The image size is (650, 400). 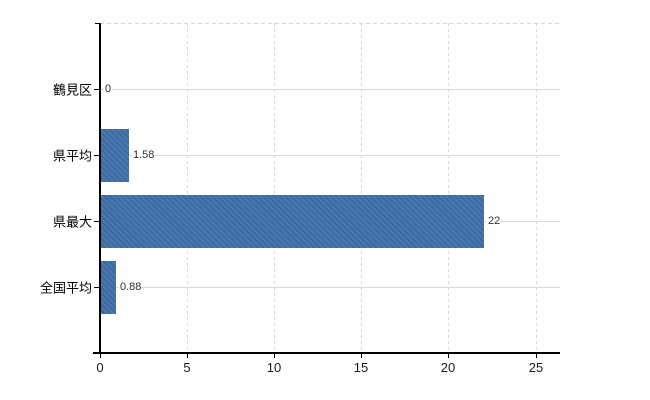 What do you see at coordinates (448, 367) in the screenshot?
I see `x-axis-tick-label: 20` at bounding box center [448, 367].